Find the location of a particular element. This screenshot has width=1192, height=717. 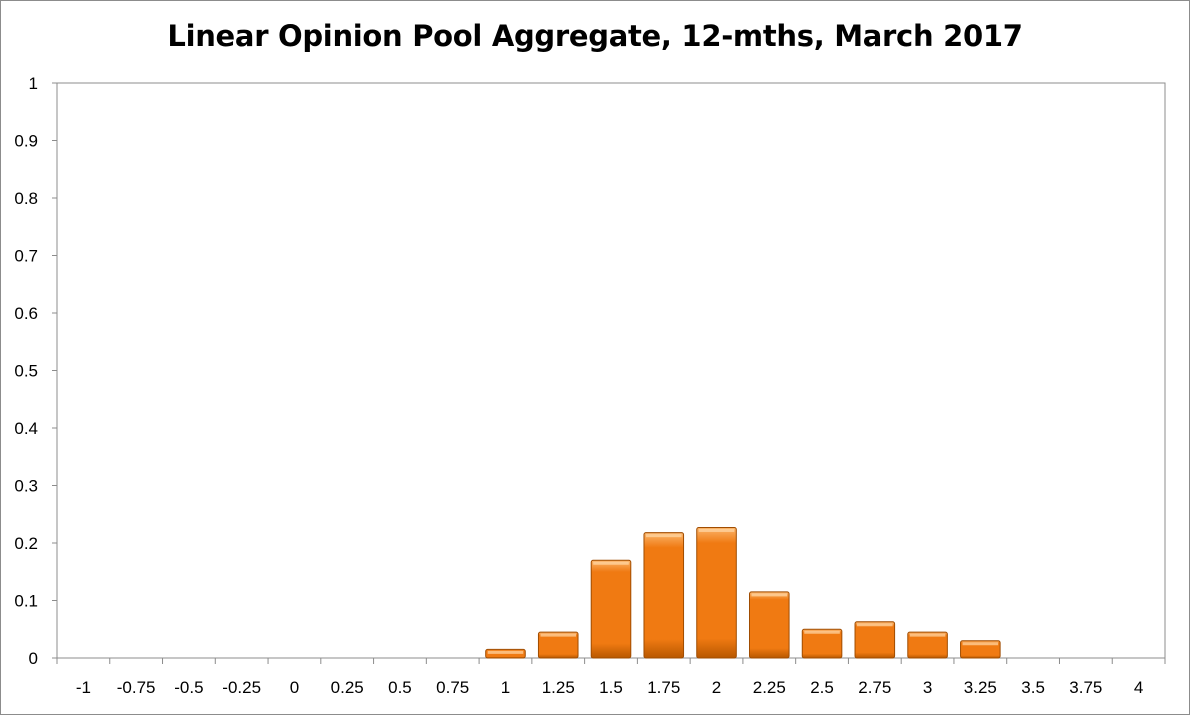

y-tick-label: 0.8 is located at coordinates (26, 198).